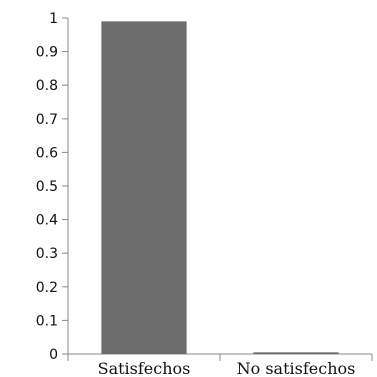 The width and height of the screenshot is (377, 377). I want to click on y-tick-label: 0.1, so click(47, 321).